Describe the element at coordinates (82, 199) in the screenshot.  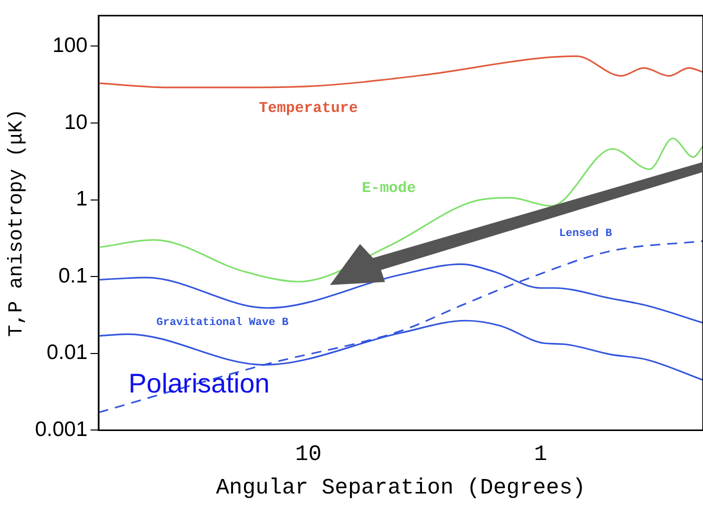
I see `y-tick-label: 1` at that location.